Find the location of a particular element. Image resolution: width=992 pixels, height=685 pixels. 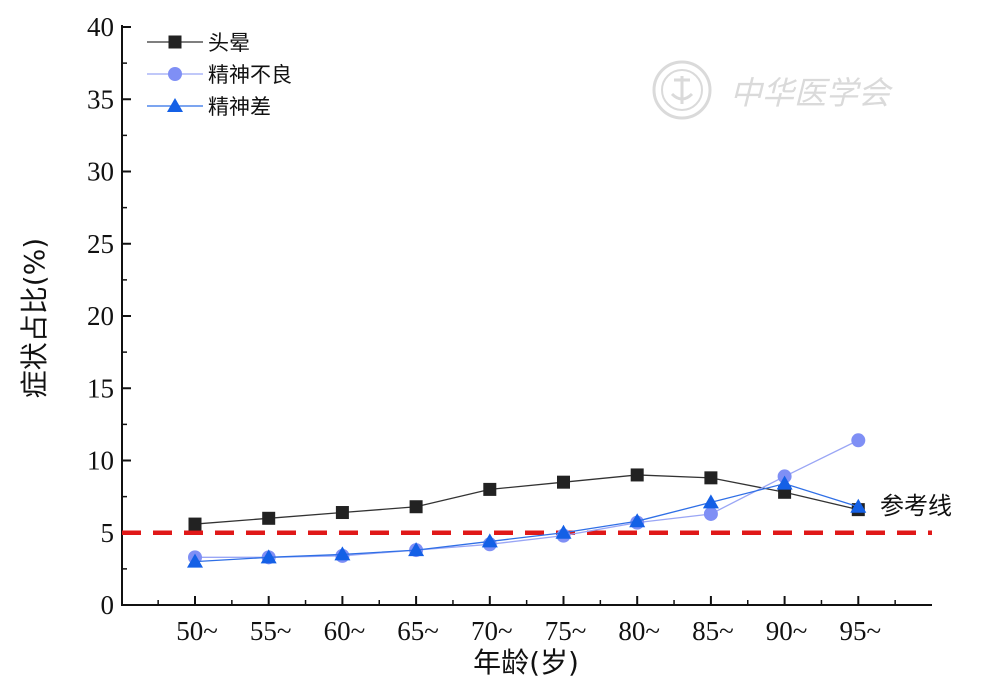

series-line-poor-spirit is located at coordinates (527, 498).